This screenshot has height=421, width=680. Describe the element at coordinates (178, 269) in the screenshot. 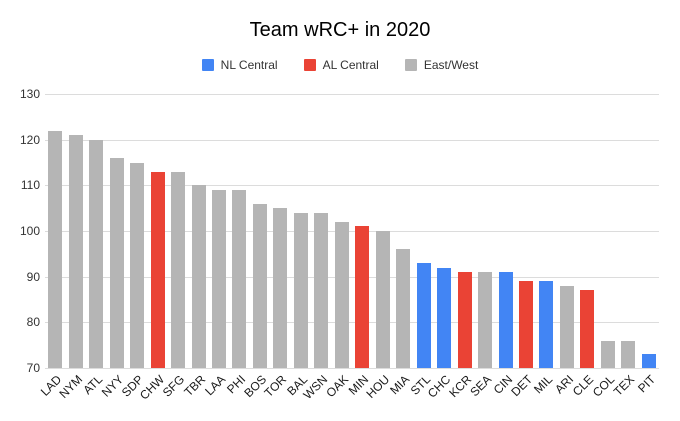

I see `bar-SFG` at that location.